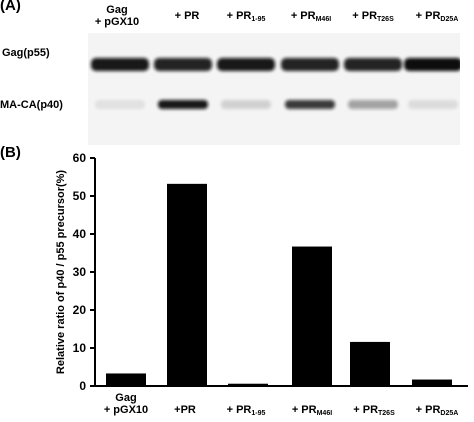  What do you see at coordinates (324, 413) in the screenshot?
I see `x-label-4-sub: M46I` at bounding box center [324, 413].